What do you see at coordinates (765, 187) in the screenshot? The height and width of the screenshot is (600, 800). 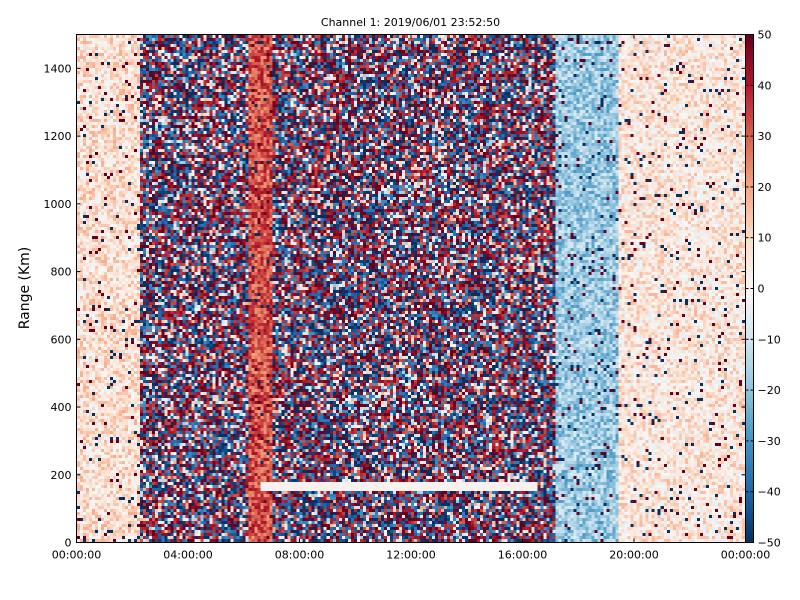 I see `colorbar-tick-label: 20` at bounding box center [765, 187].